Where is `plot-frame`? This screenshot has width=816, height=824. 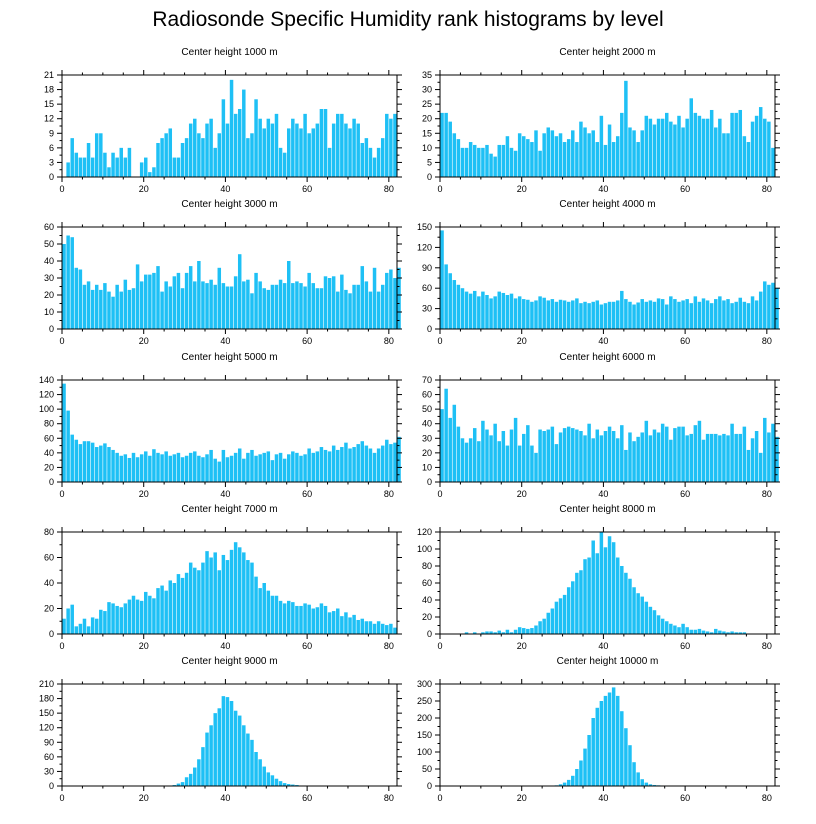 plot-frame is located at coordinates (229, 735).